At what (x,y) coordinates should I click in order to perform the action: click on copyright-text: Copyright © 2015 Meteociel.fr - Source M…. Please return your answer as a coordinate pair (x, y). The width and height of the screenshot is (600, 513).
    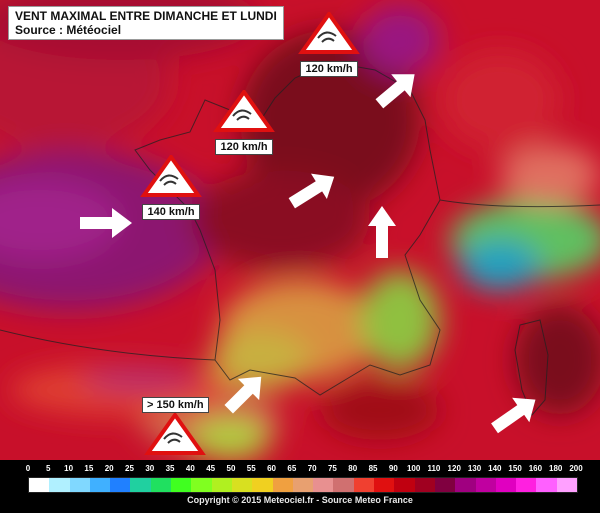
    Looking at the image, I should click on (300, 500).